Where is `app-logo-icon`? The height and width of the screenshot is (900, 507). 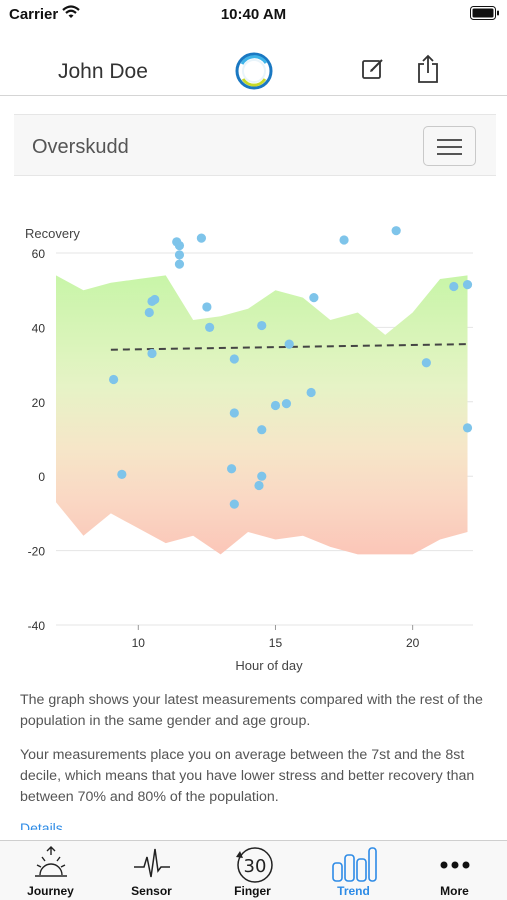 app-logo-icon is located at coordinates (254, 71).